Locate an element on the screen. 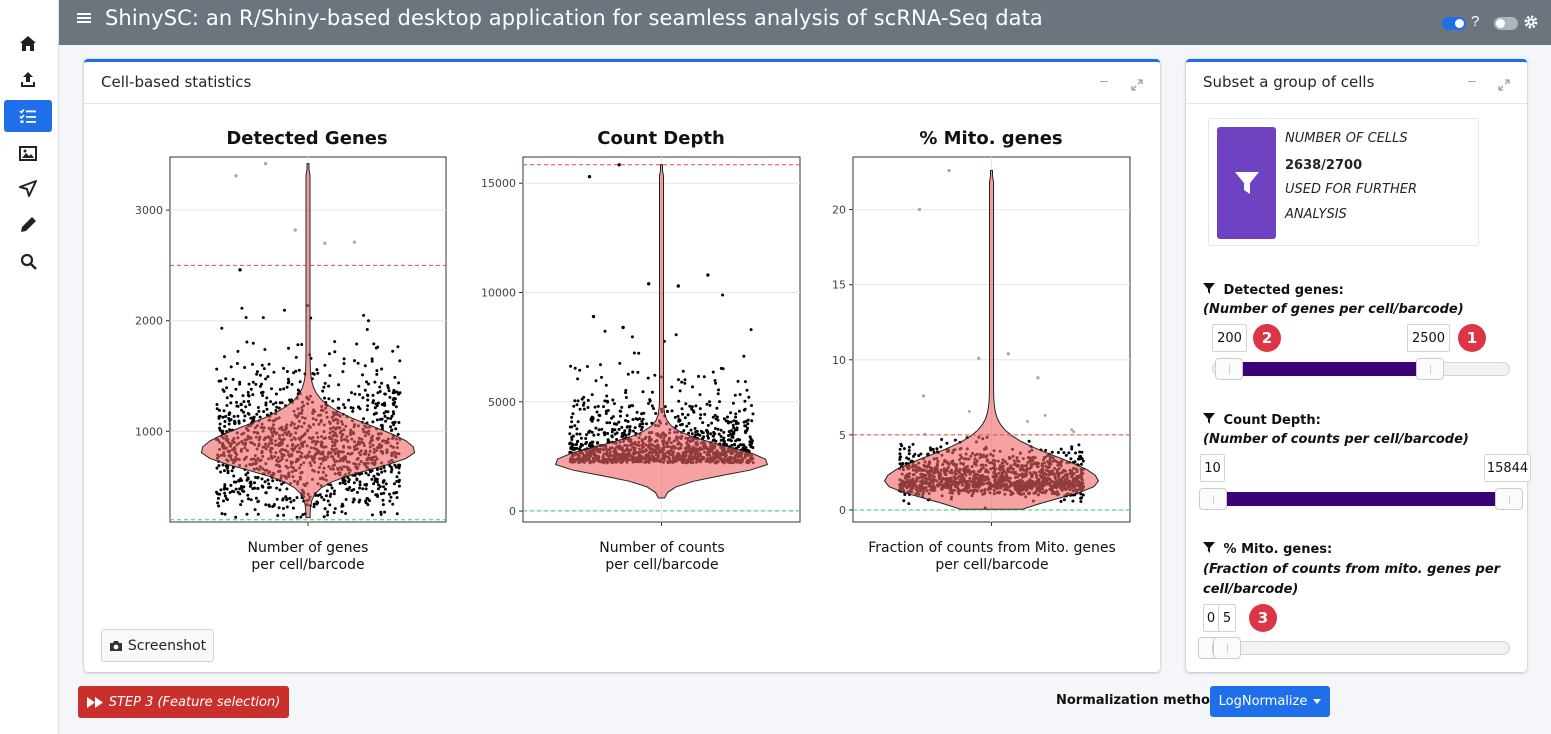 The width and height of the screenshot is (1551, 734). sidebar-item-home is located at coordinates (28, 43).